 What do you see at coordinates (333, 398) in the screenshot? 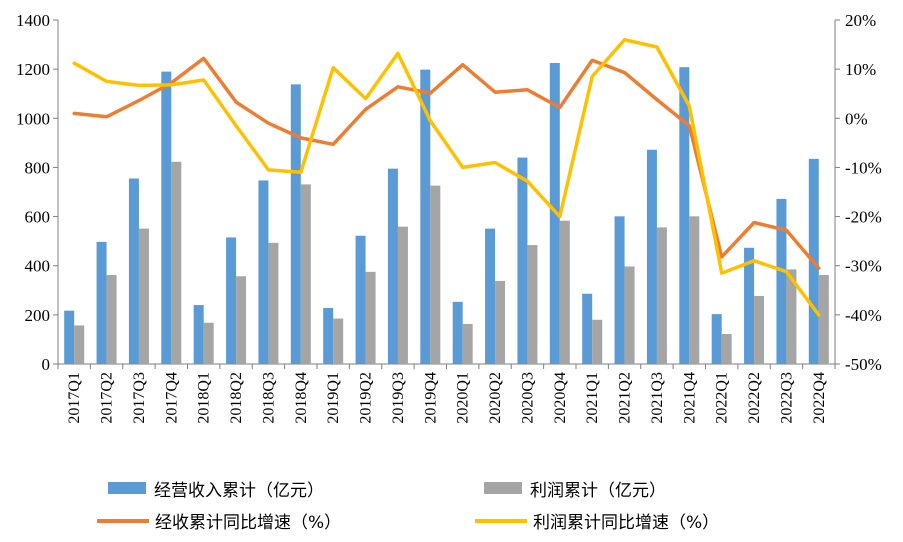
I see `x-tick-label: 2019Q1` at bounding box center [333, 398].